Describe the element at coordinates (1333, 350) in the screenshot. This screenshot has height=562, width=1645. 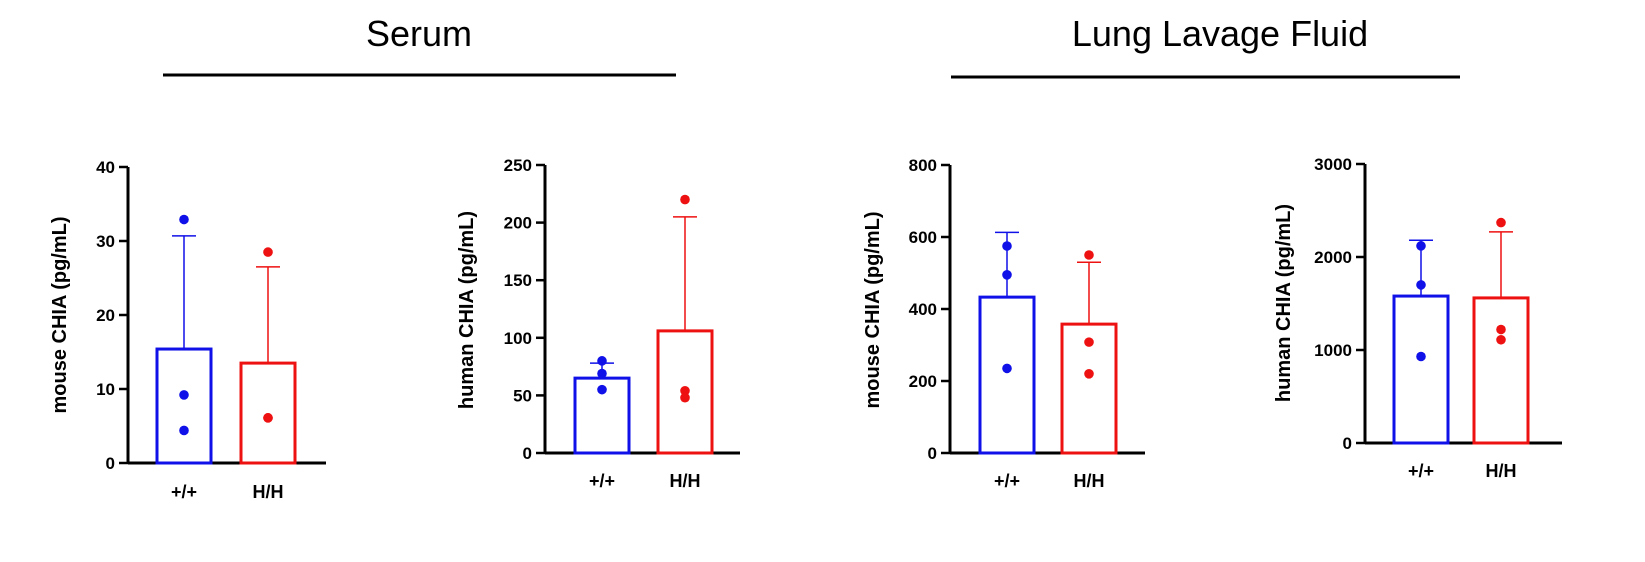
I see `y-tick-label: 1000` at that location.